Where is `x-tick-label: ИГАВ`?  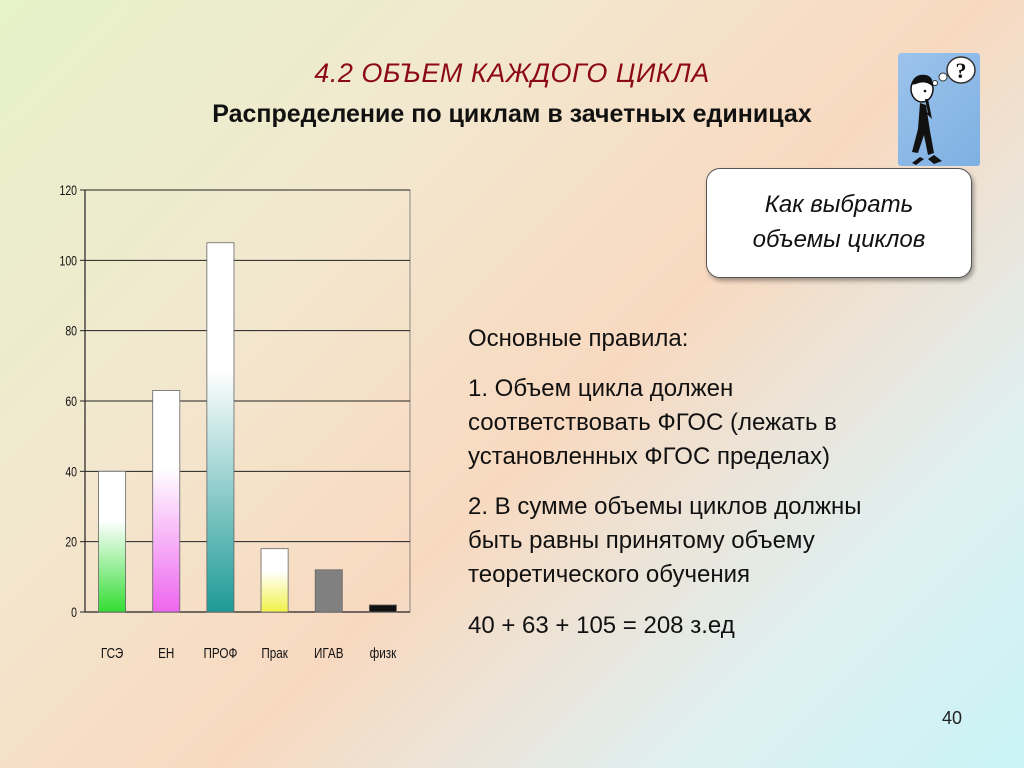
x-tick-label: ИГАВ is located at coordinates (329, 653).